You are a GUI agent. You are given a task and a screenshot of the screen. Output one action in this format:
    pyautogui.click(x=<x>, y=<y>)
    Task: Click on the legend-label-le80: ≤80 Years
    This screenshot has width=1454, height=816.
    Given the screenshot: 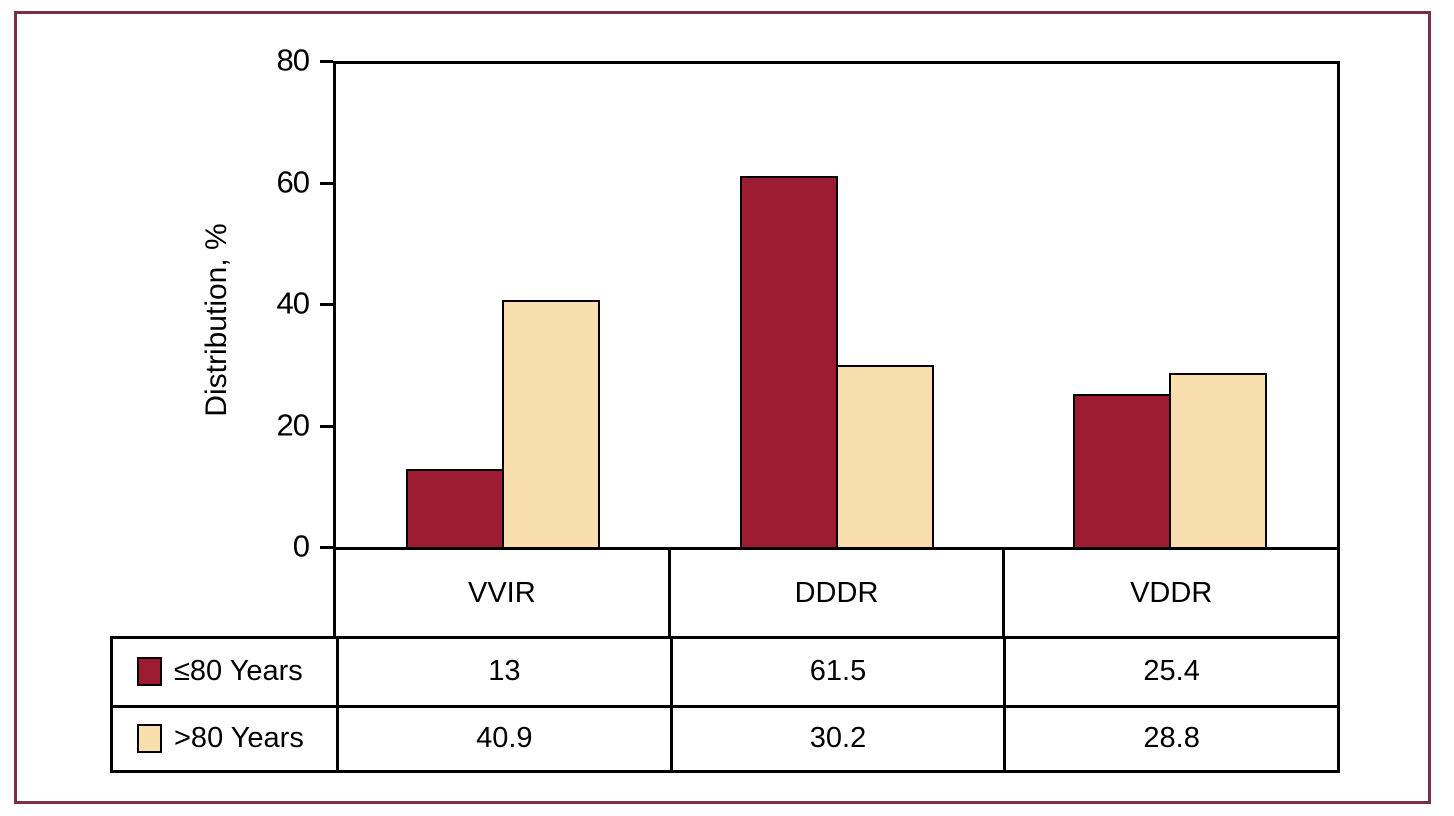 What is the action you would take?
    pyautogui.click(x=238, y=671)
    